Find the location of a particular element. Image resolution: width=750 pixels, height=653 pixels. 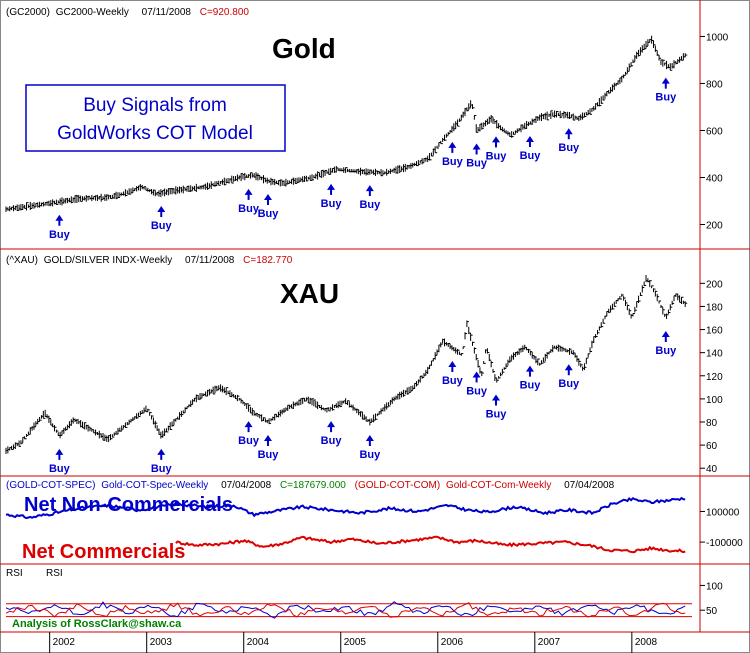

xau-ytick-label: 200 is located at coordinates (714, 284).